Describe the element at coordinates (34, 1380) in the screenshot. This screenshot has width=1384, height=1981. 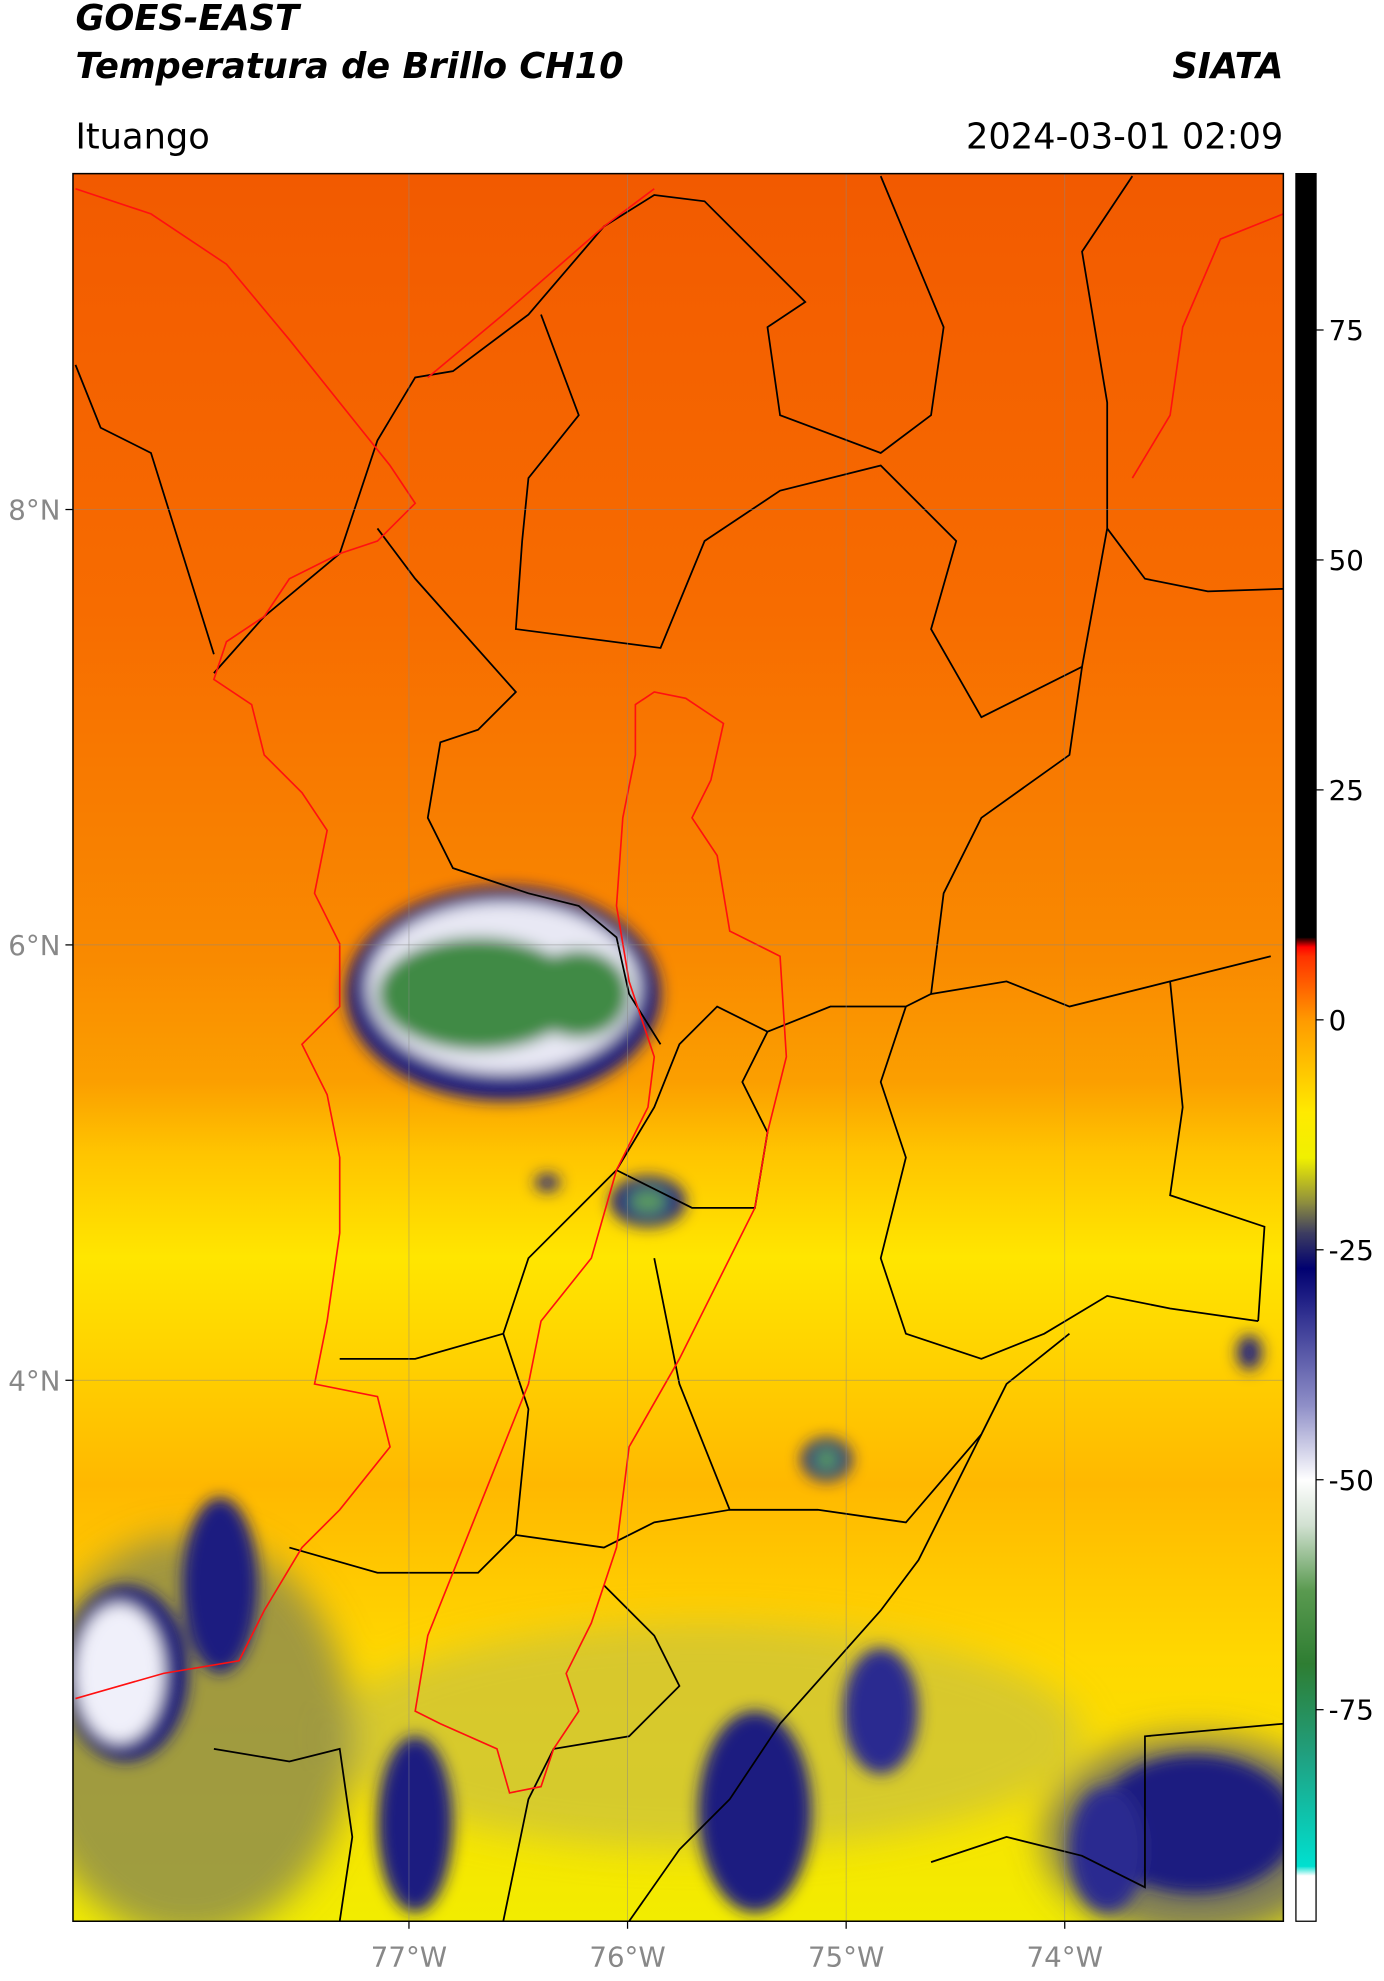
I see `lat-tick-label: 4°N` at that location.